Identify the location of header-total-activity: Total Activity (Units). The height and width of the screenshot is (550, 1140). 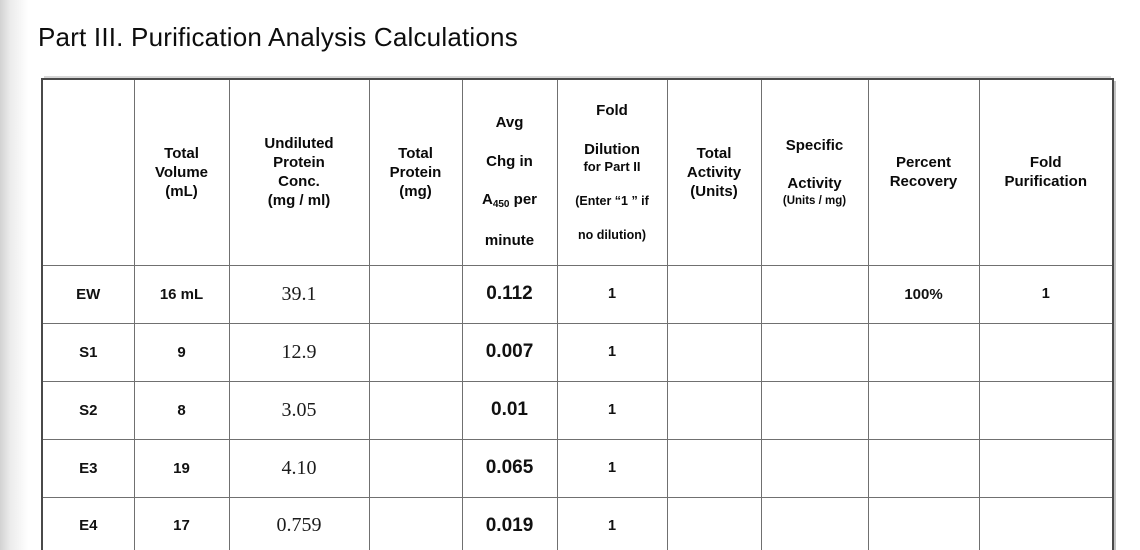
(714, 172).